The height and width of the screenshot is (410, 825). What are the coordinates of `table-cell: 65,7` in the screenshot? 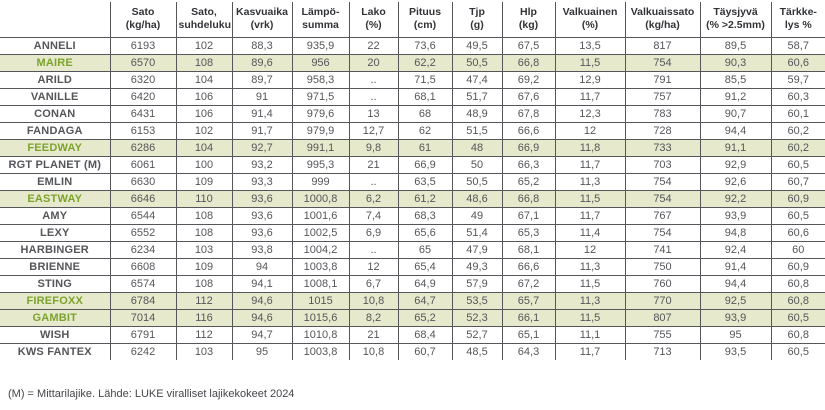 It's located at (529, 300).